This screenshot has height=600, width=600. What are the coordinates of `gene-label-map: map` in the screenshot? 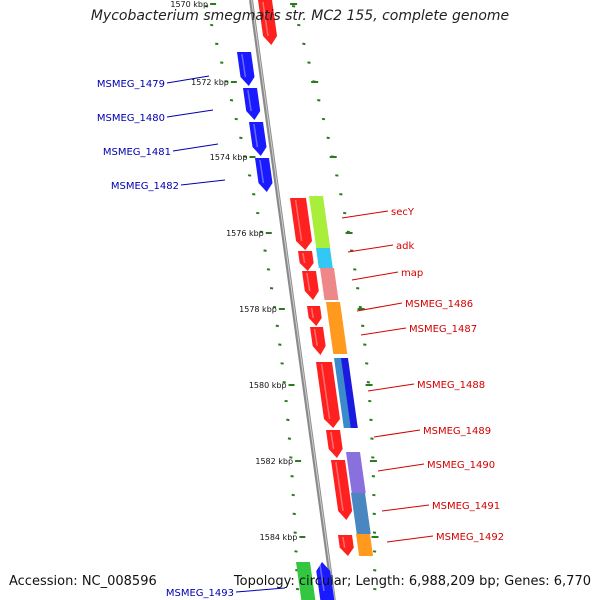 It's located at (412, 273).